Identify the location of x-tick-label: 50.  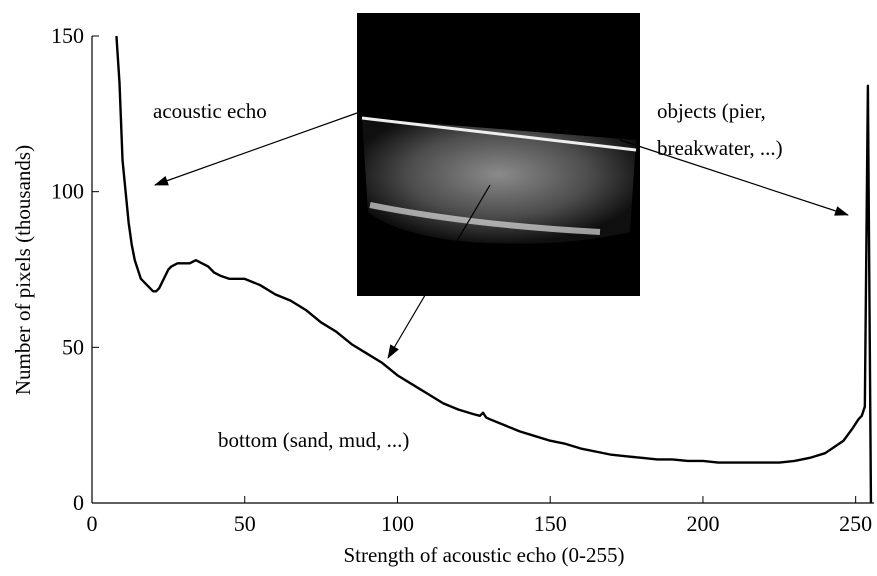
(245, 523).